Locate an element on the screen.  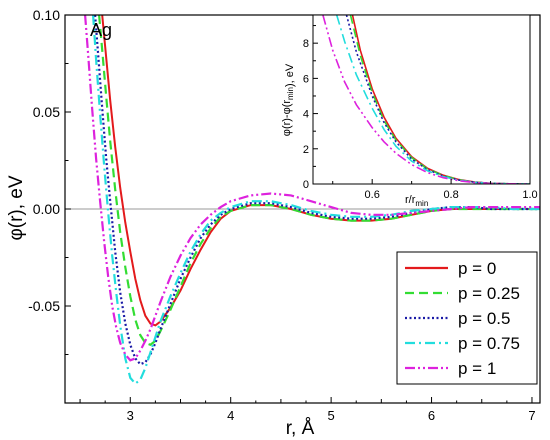
x-tick-label: 4 is located at coordinates (230, 415).